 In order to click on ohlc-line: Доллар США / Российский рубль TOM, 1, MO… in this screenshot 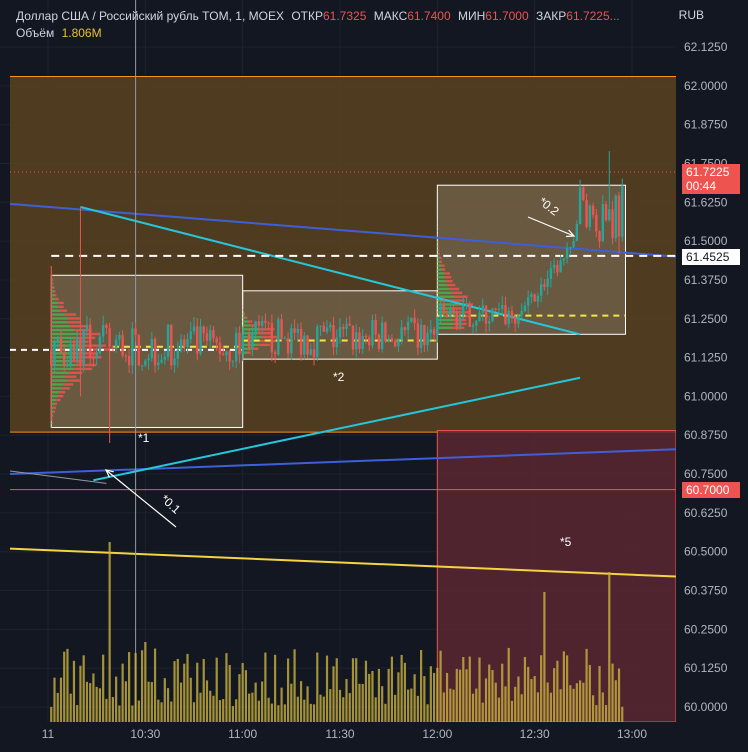, I will do `click(318, 16)`.